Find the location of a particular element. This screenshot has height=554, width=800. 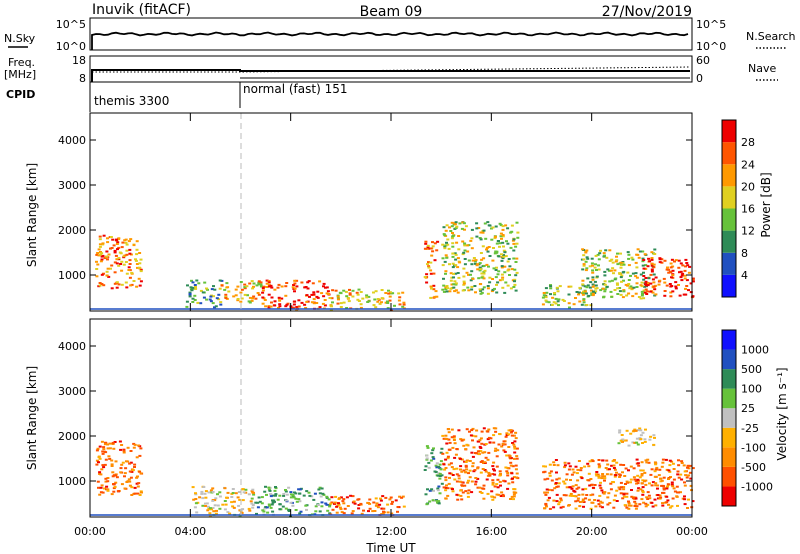

power-colorbar-label: Power [dB] is located at coordinates (766, 204).